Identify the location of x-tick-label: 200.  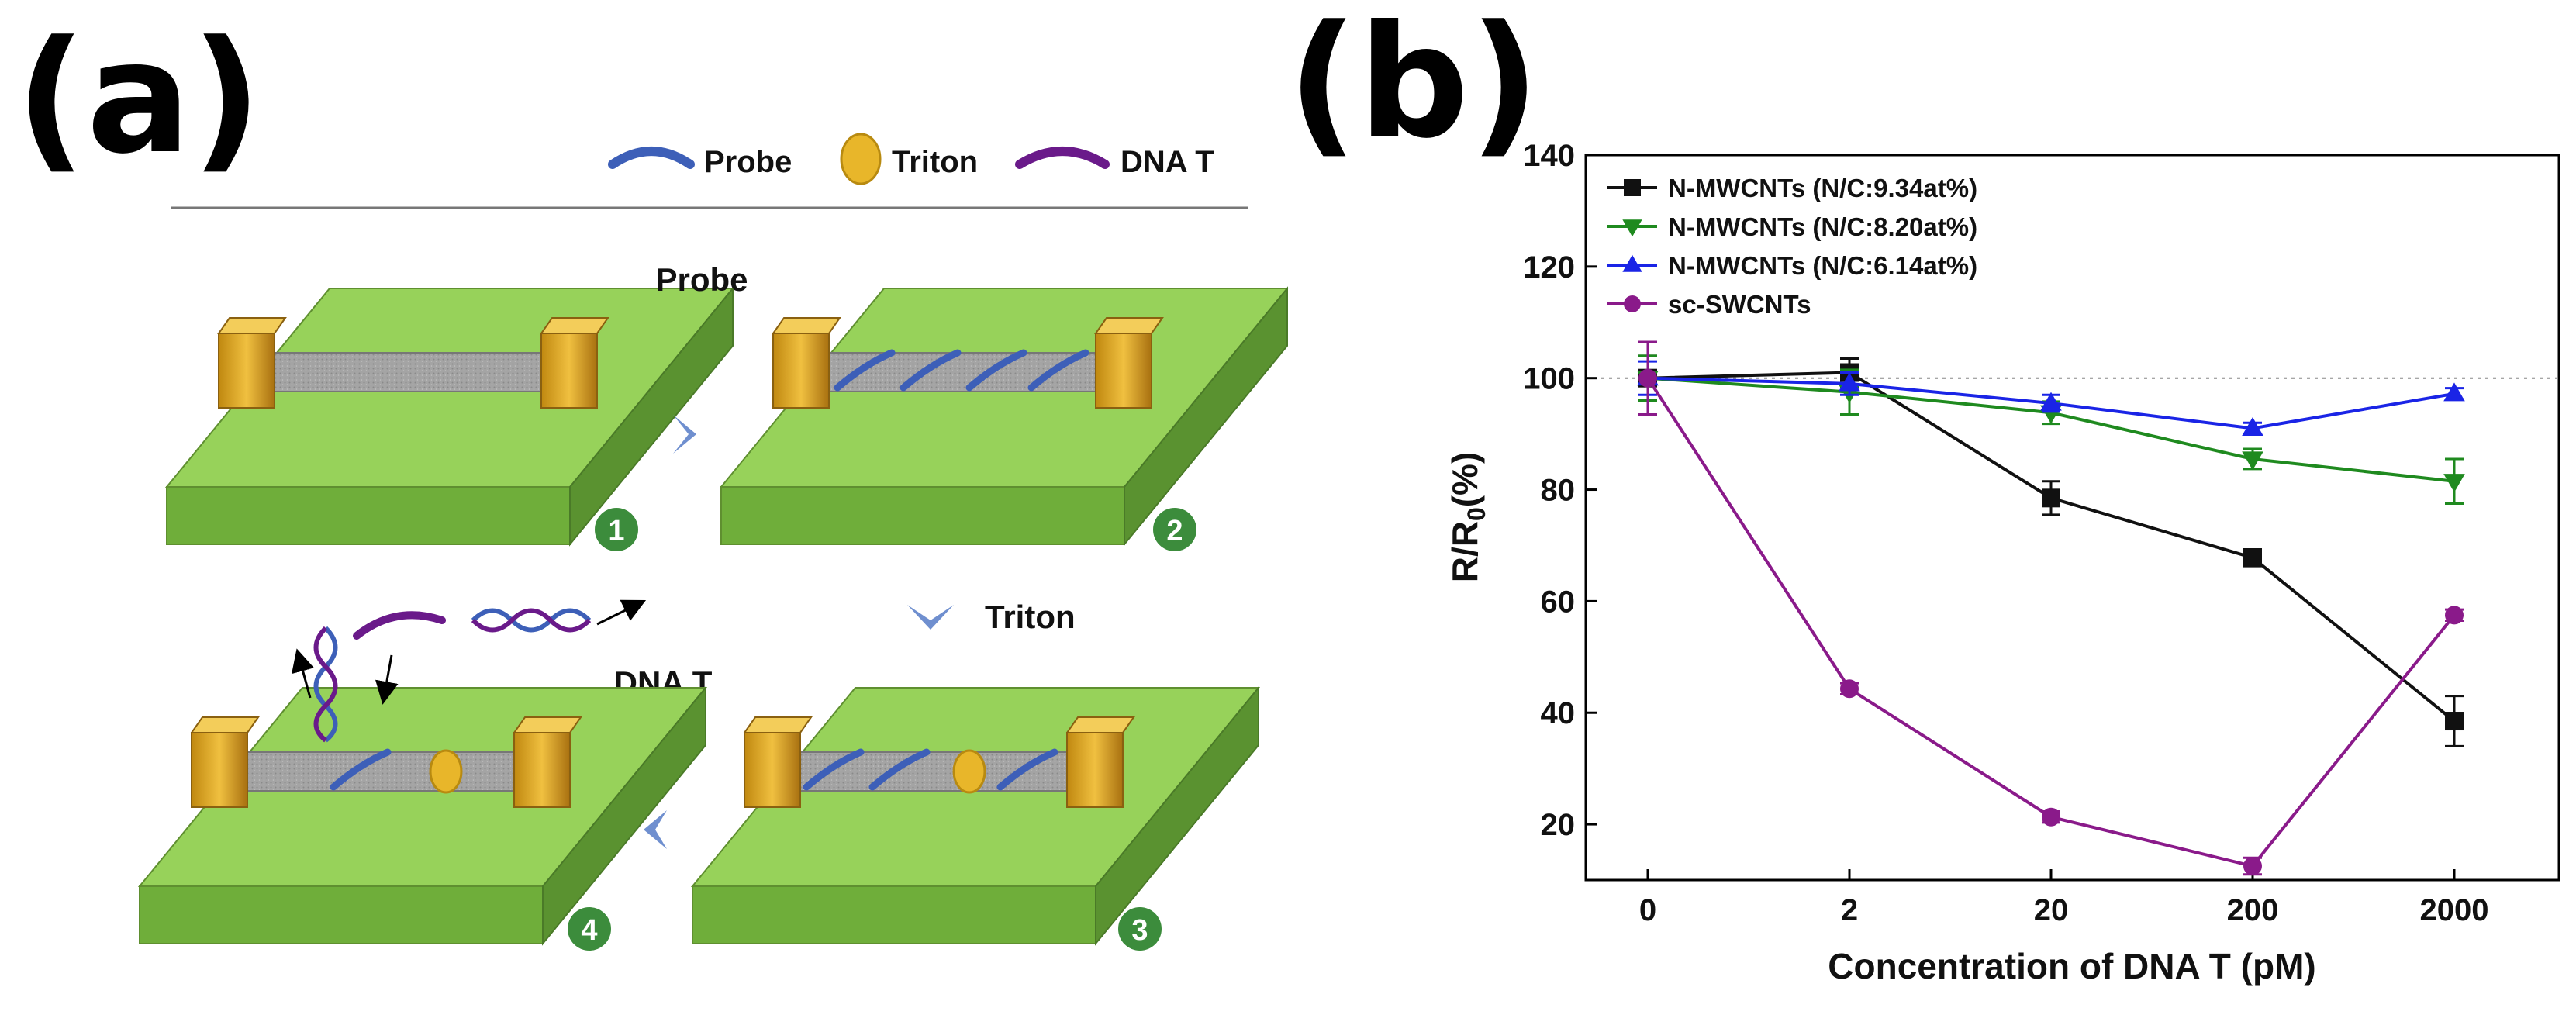
(2253, 910).